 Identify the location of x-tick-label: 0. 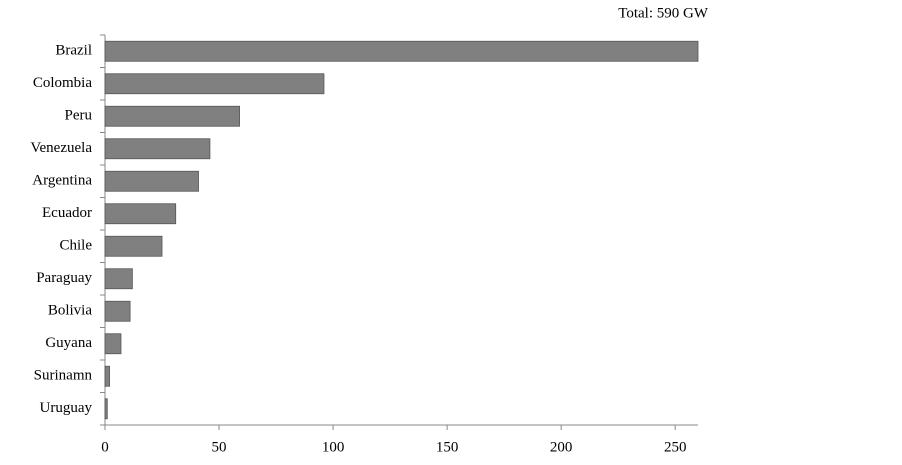
(105, 447).